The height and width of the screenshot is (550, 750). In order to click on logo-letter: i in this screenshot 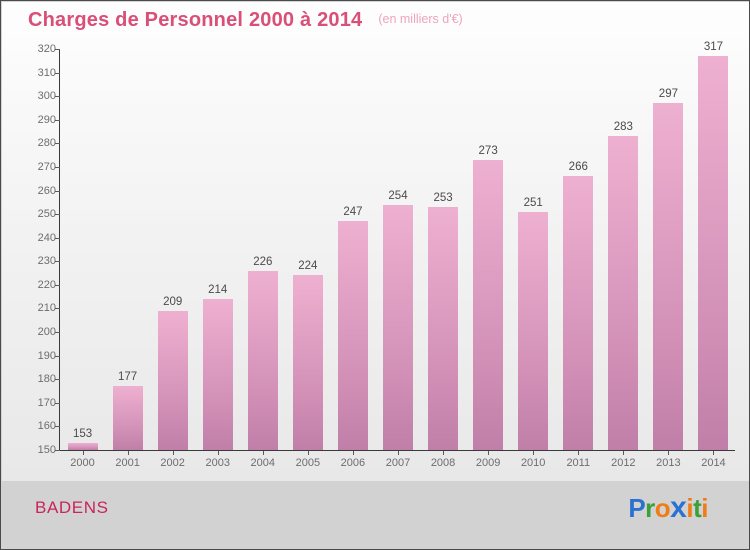, I will do `click(690, 508)`.